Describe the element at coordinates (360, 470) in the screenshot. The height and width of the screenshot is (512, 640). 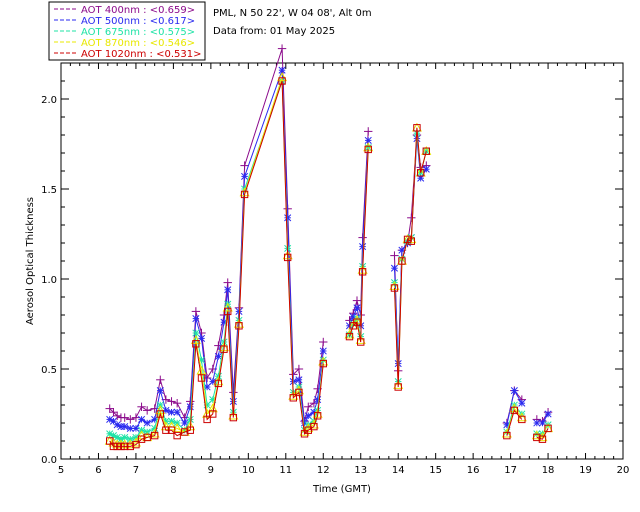
I see `x-tick-label: 13` at that location.